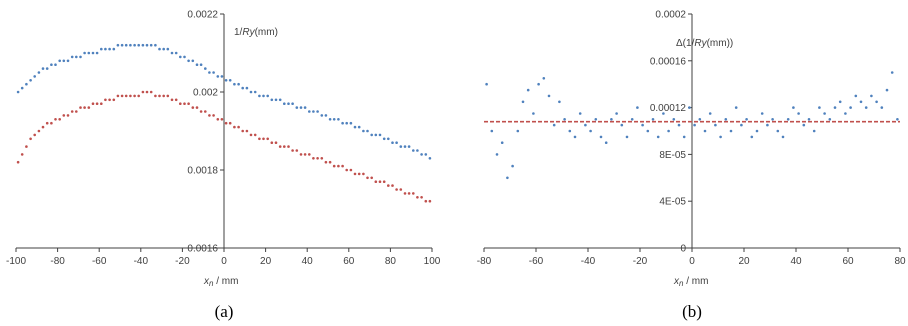 The height and width of the screenshot is (326, 908). Describe the element at coordinates (202, 15) in the screenshot. I see `chart-a-y-tick-label: 0.0022` at that location.